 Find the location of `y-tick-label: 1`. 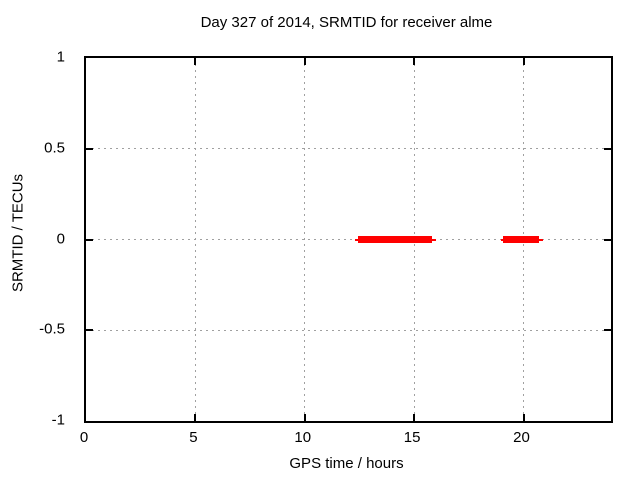

y-tick-label: 1 is located at coordinates (60, 57).